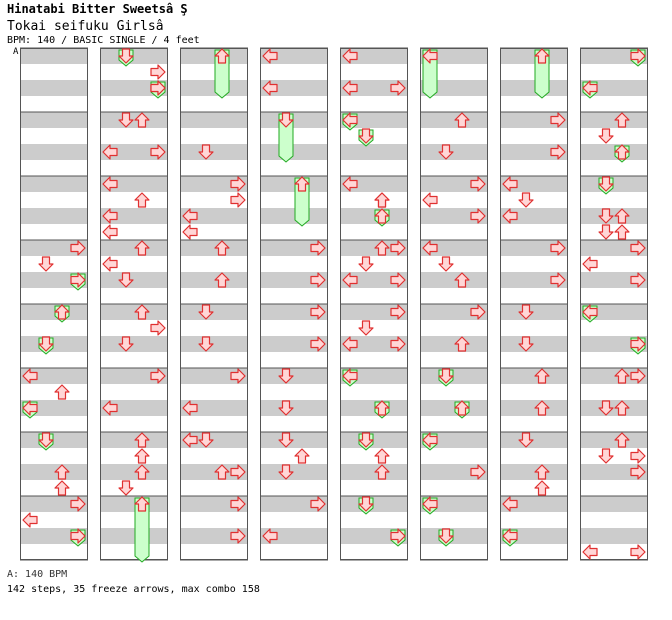  What do you see at coordinates (85, 26) in the screenshot?
I see `song-subtitle: Tokai seifuku Girlsâ` at bounding box center [85, 26].